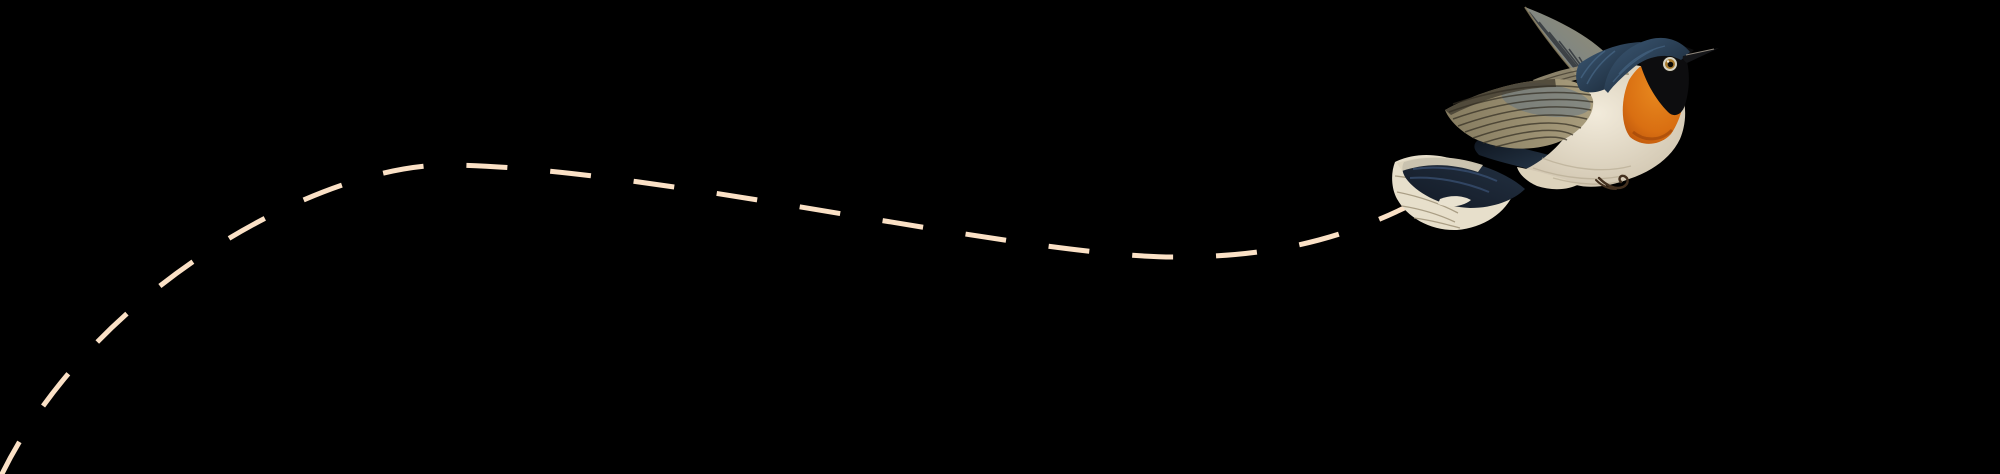  I want to click on beak-highlight-line, so click(1700, 52).